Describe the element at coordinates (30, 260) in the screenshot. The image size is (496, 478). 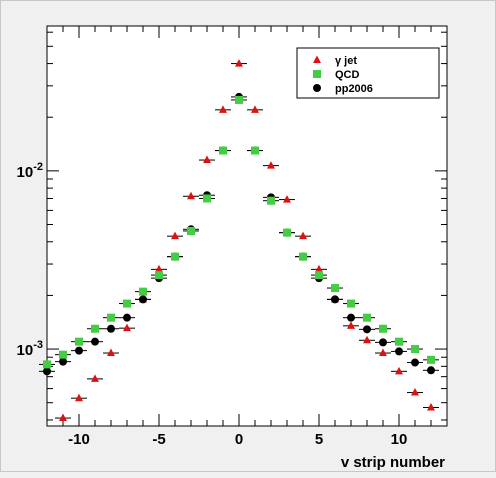
I see `y-tick-labels: 10⁻² 10⁻³` at that location.